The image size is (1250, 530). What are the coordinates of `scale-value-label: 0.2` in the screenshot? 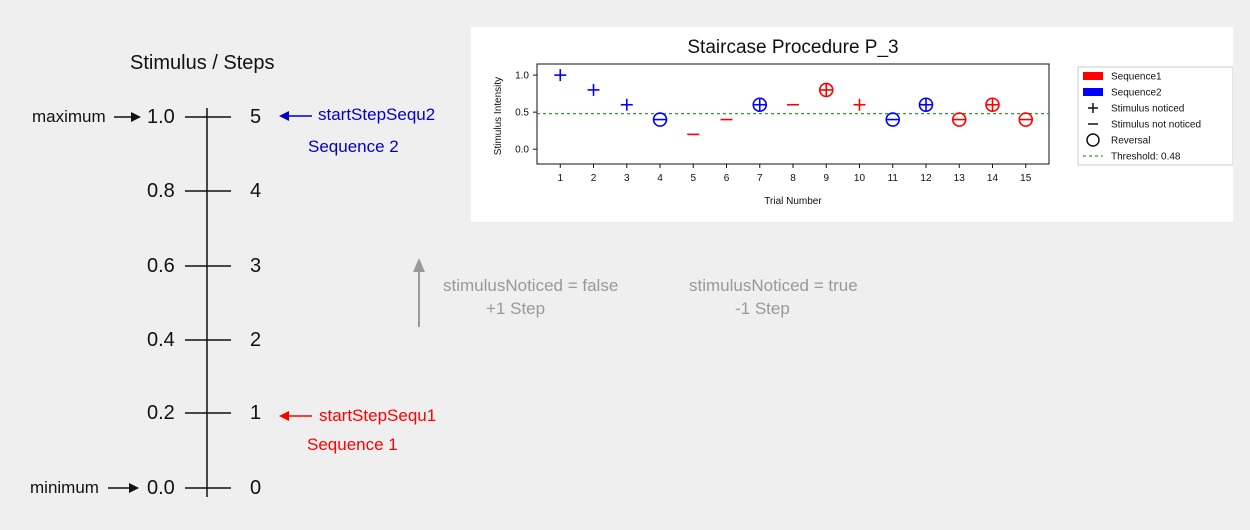 It's located at (161, 413).